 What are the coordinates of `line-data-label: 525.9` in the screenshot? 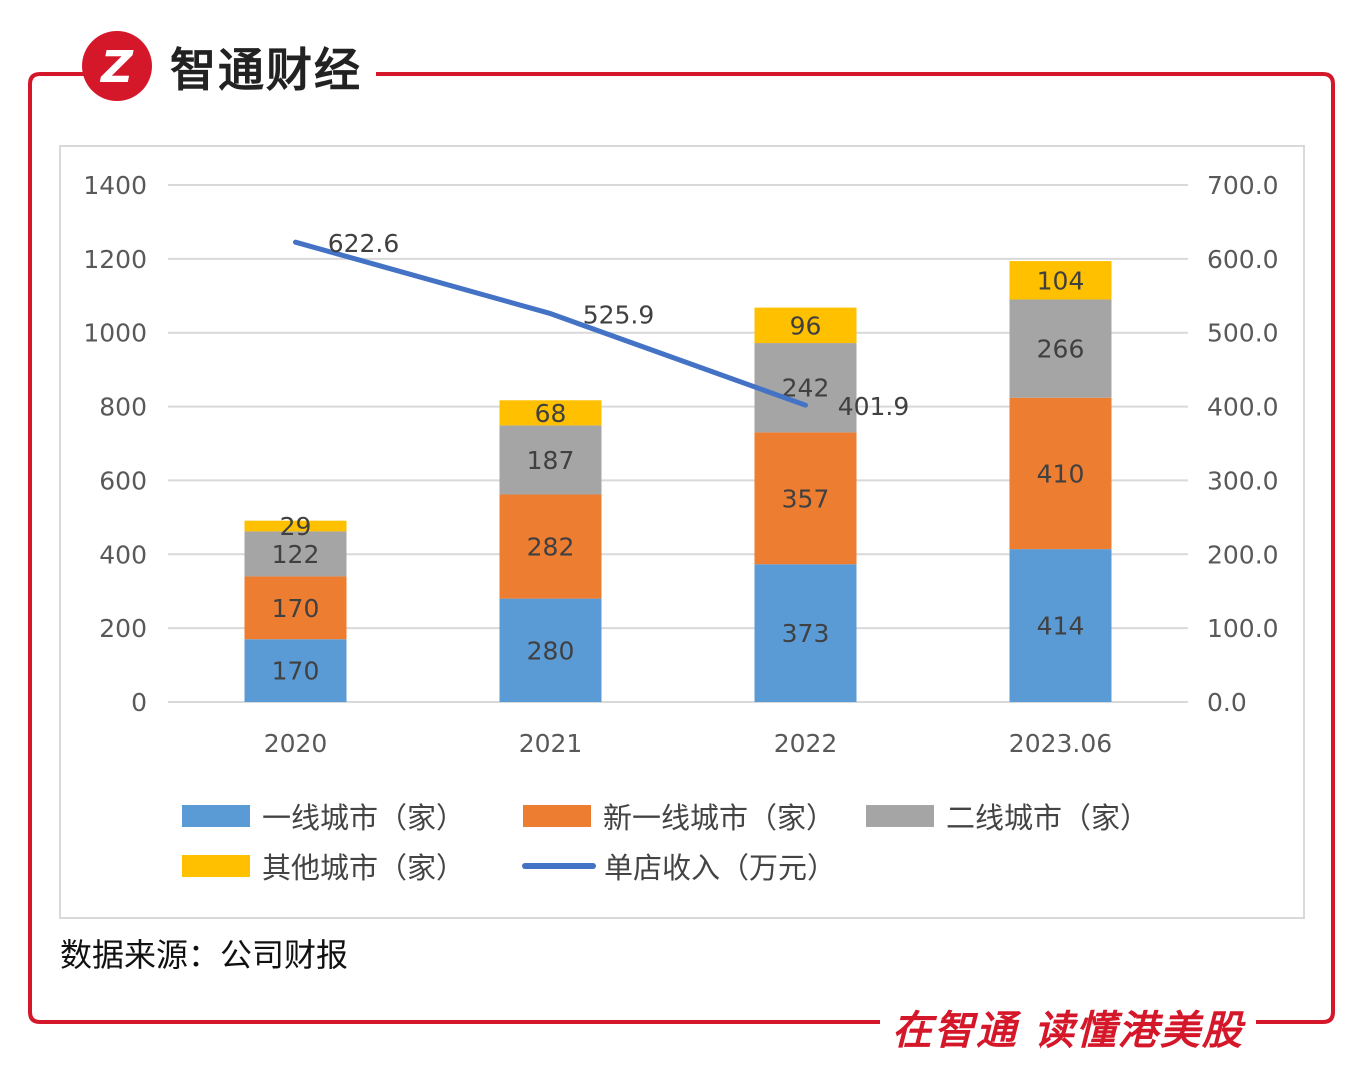 It's located at (619, 315).